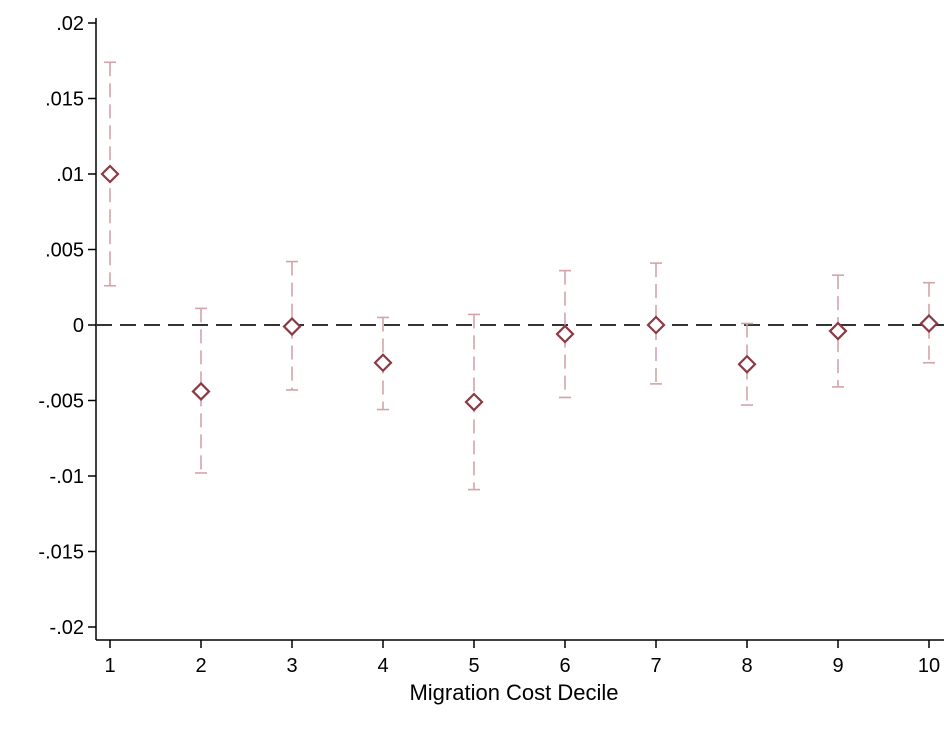 The height and width of the screenshot is (740, 944). I want to click on y-tick-label: .02, so click(70, 24).